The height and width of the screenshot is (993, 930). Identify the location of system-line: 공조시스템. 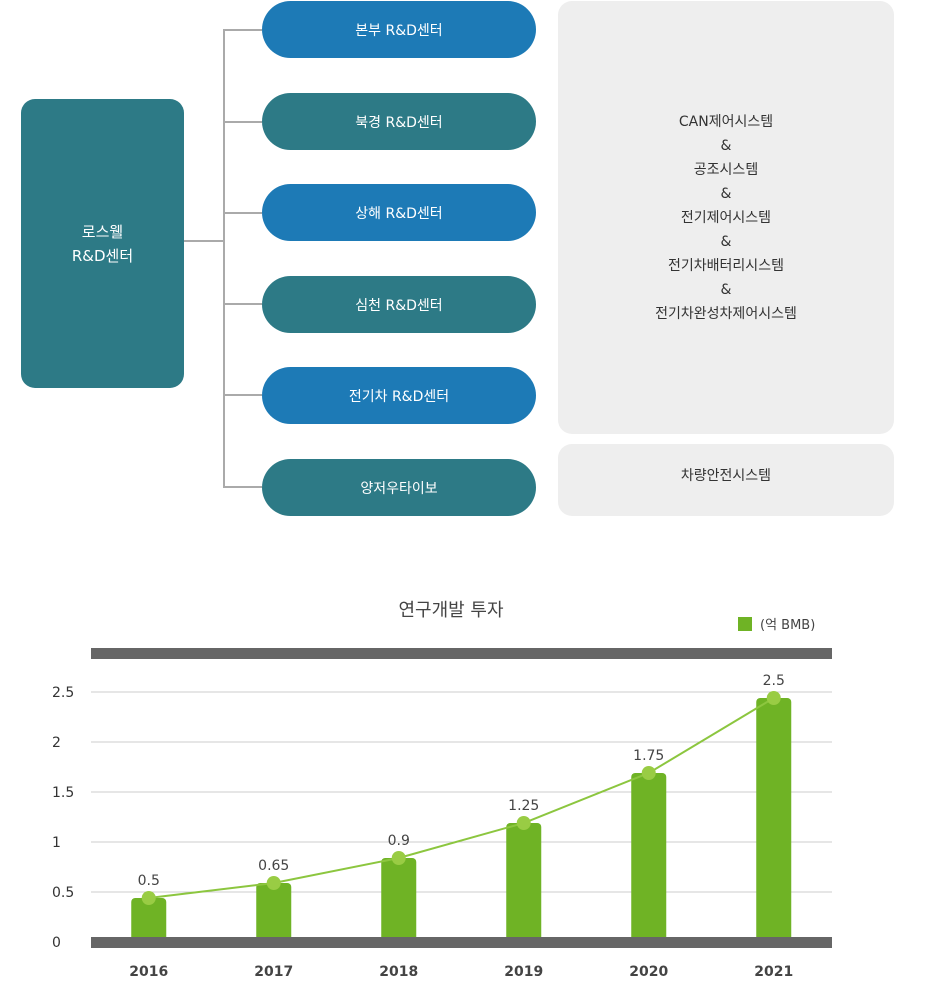
(726, 169).